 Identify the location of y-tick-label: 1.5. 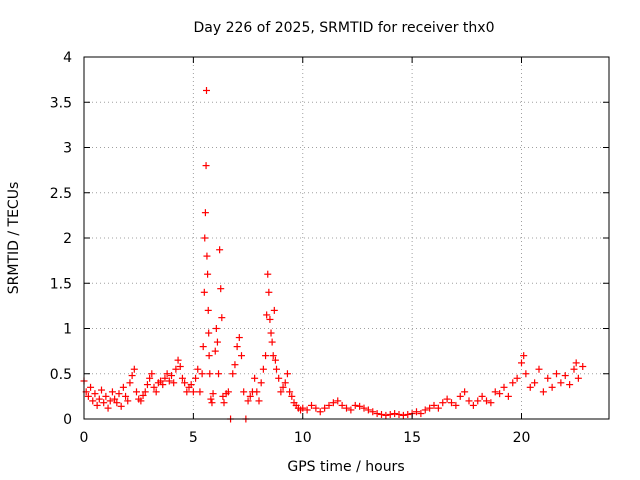
(61, 284).